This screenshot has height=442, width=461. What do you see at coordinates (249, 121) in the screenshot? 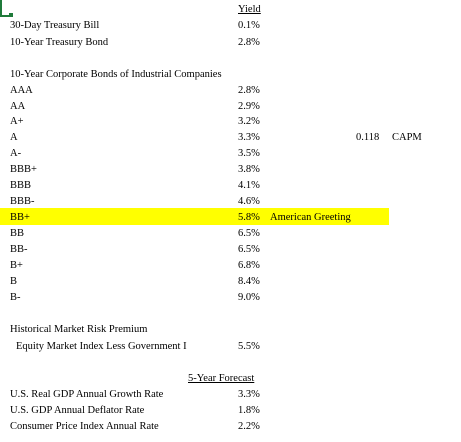
I see `bond-yield: 3.2%` at bounding box center [249, 121].